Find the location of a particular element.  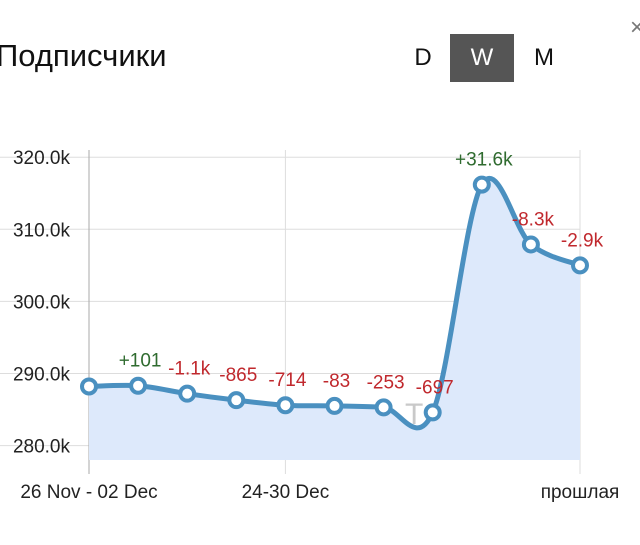

data-label-1: +101 is located at coordinates (140, 361).